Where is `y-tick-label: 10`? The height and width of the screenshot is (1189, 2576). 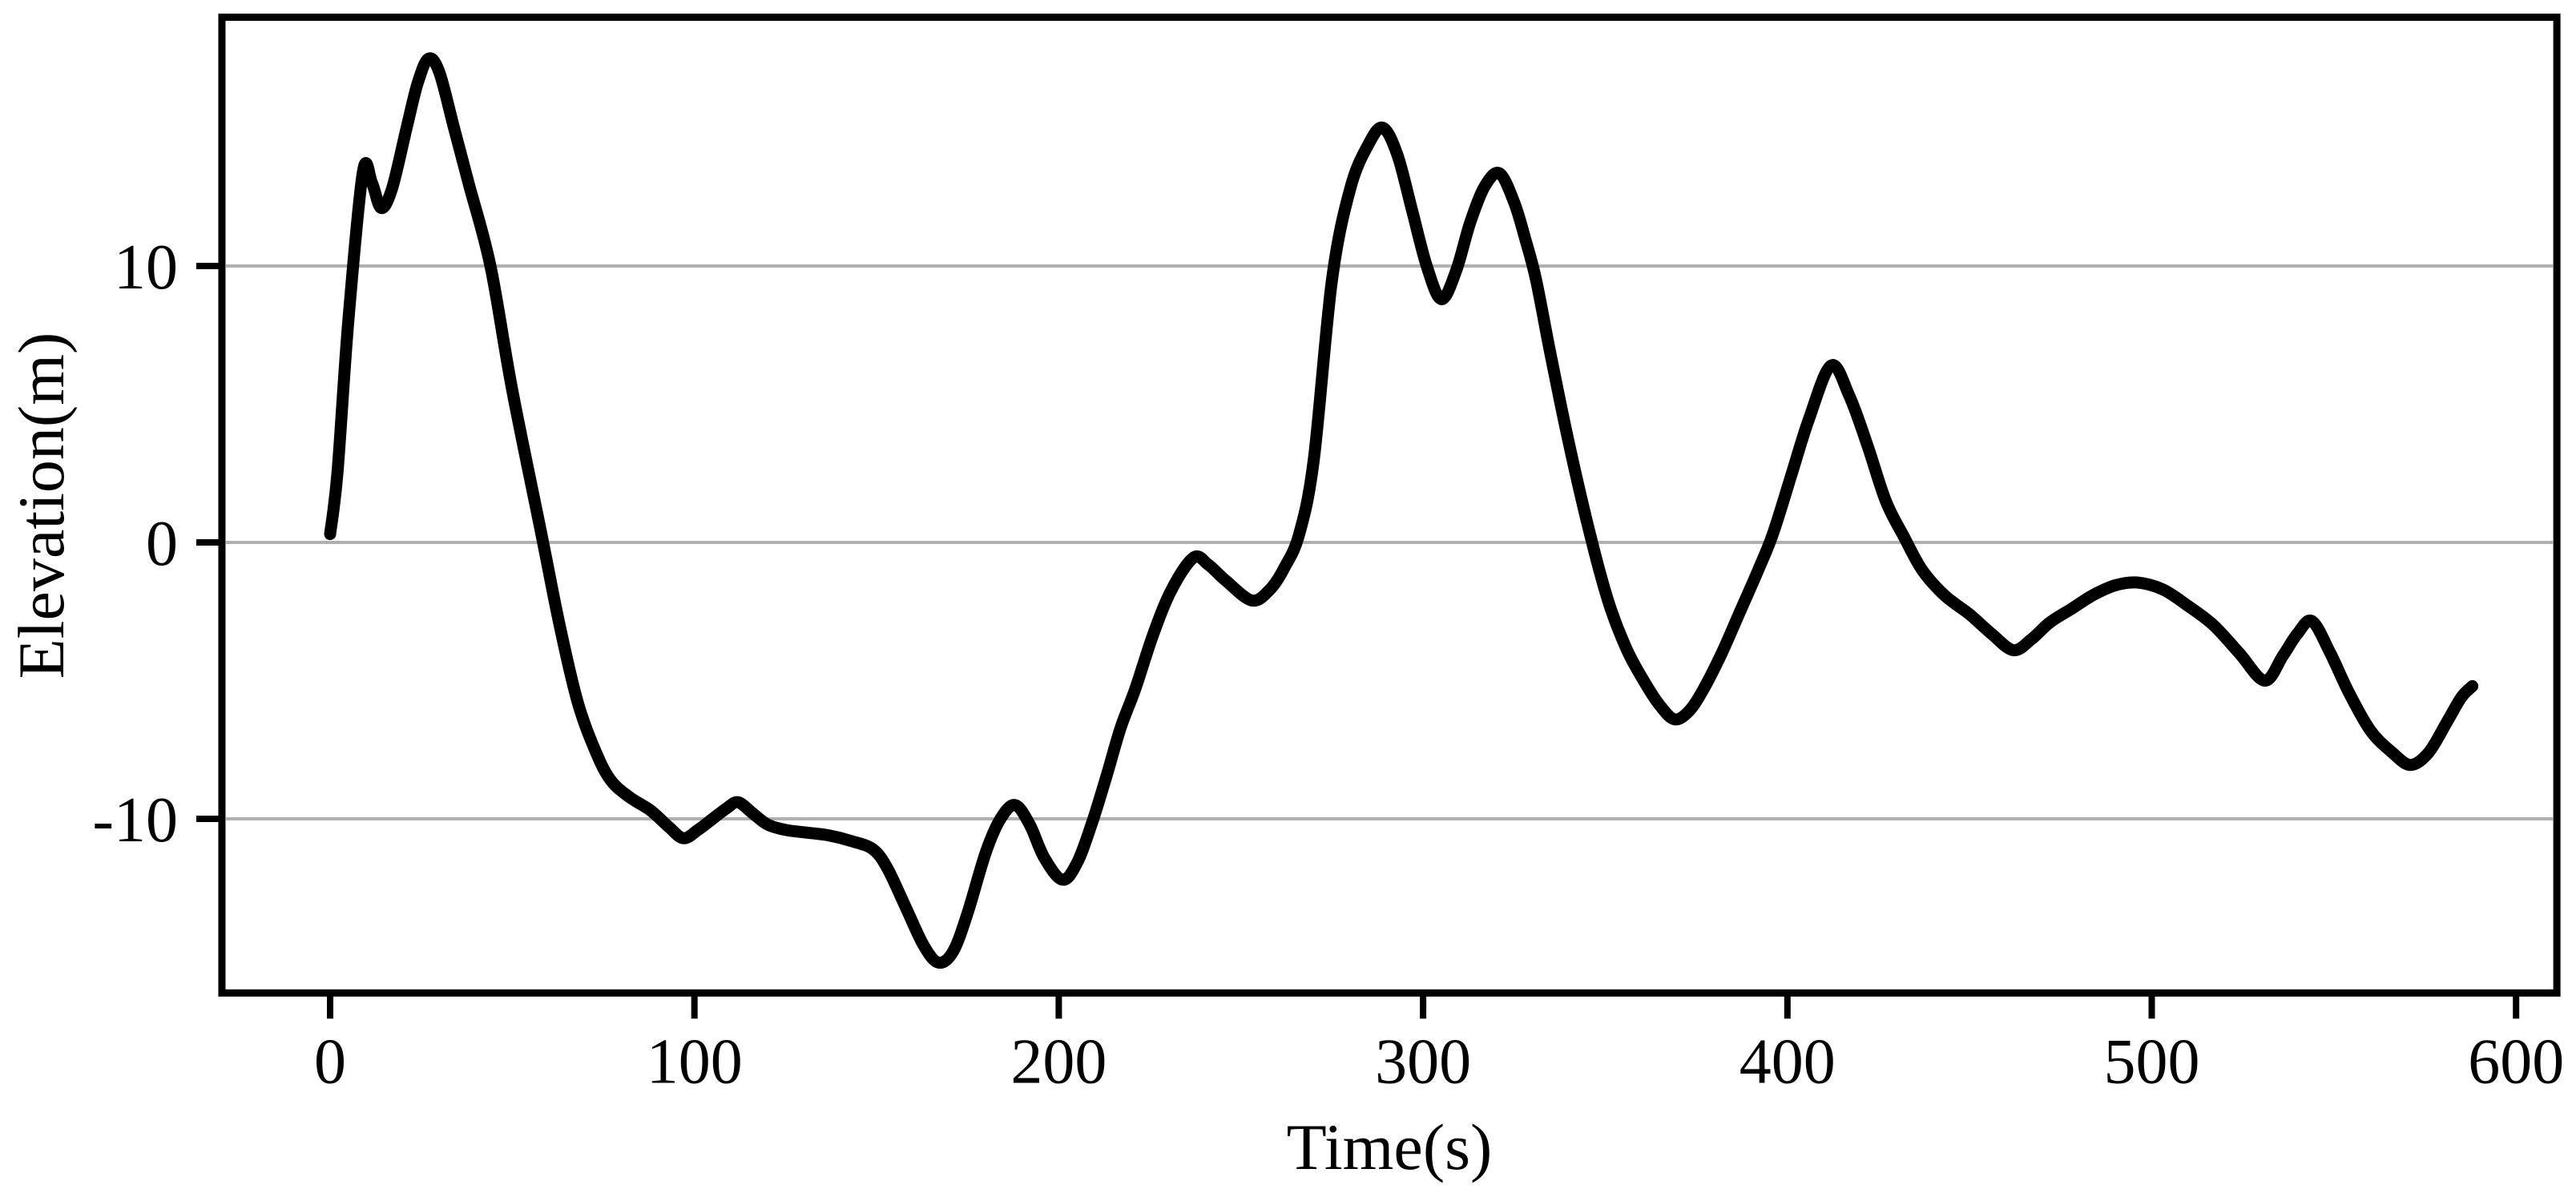 y-tick-label: 10 is located at coordinates (146, 267).